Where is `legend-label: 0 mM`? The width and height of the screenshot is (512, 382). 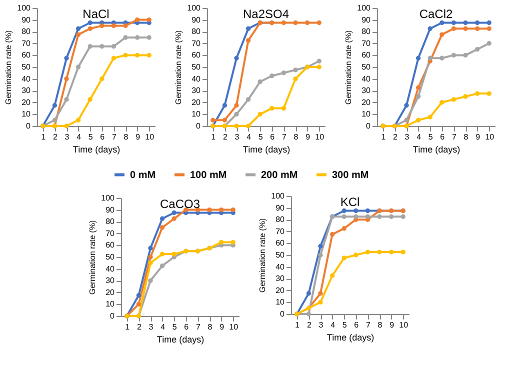 legend-label: 0 mM is located at coordinates (143, 175).